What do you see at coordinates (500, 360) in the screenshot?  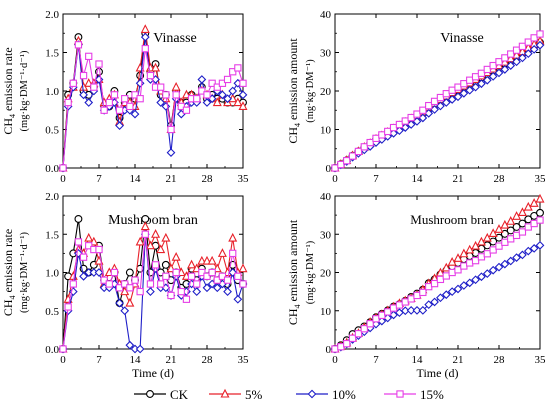 I see `x-tick-label: 28` at bounding box center [500, 360].